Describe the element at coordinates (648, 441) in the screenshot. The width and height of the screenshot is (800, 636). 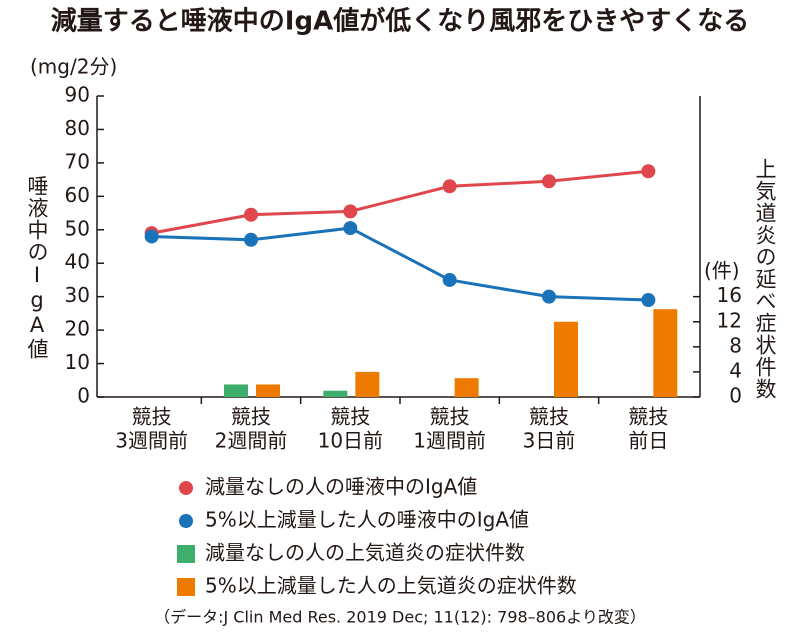
I see `x-tick-label: 前日` at that location.